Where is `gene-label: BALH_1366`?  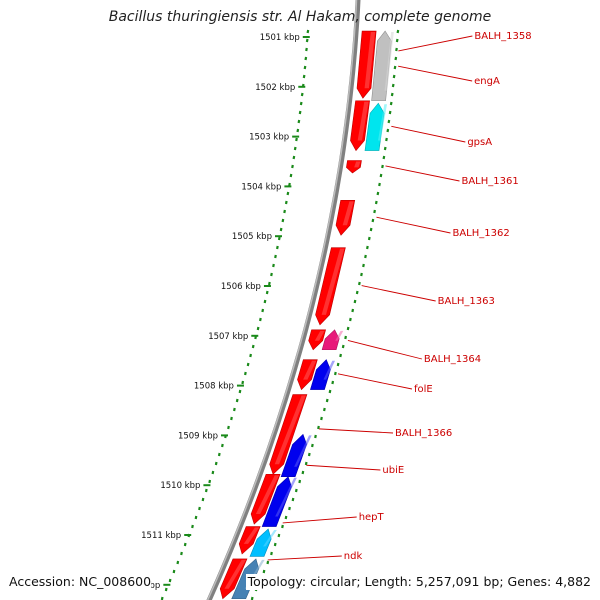
gene-label: BALH_1366 is located at coordinates (423, 433).